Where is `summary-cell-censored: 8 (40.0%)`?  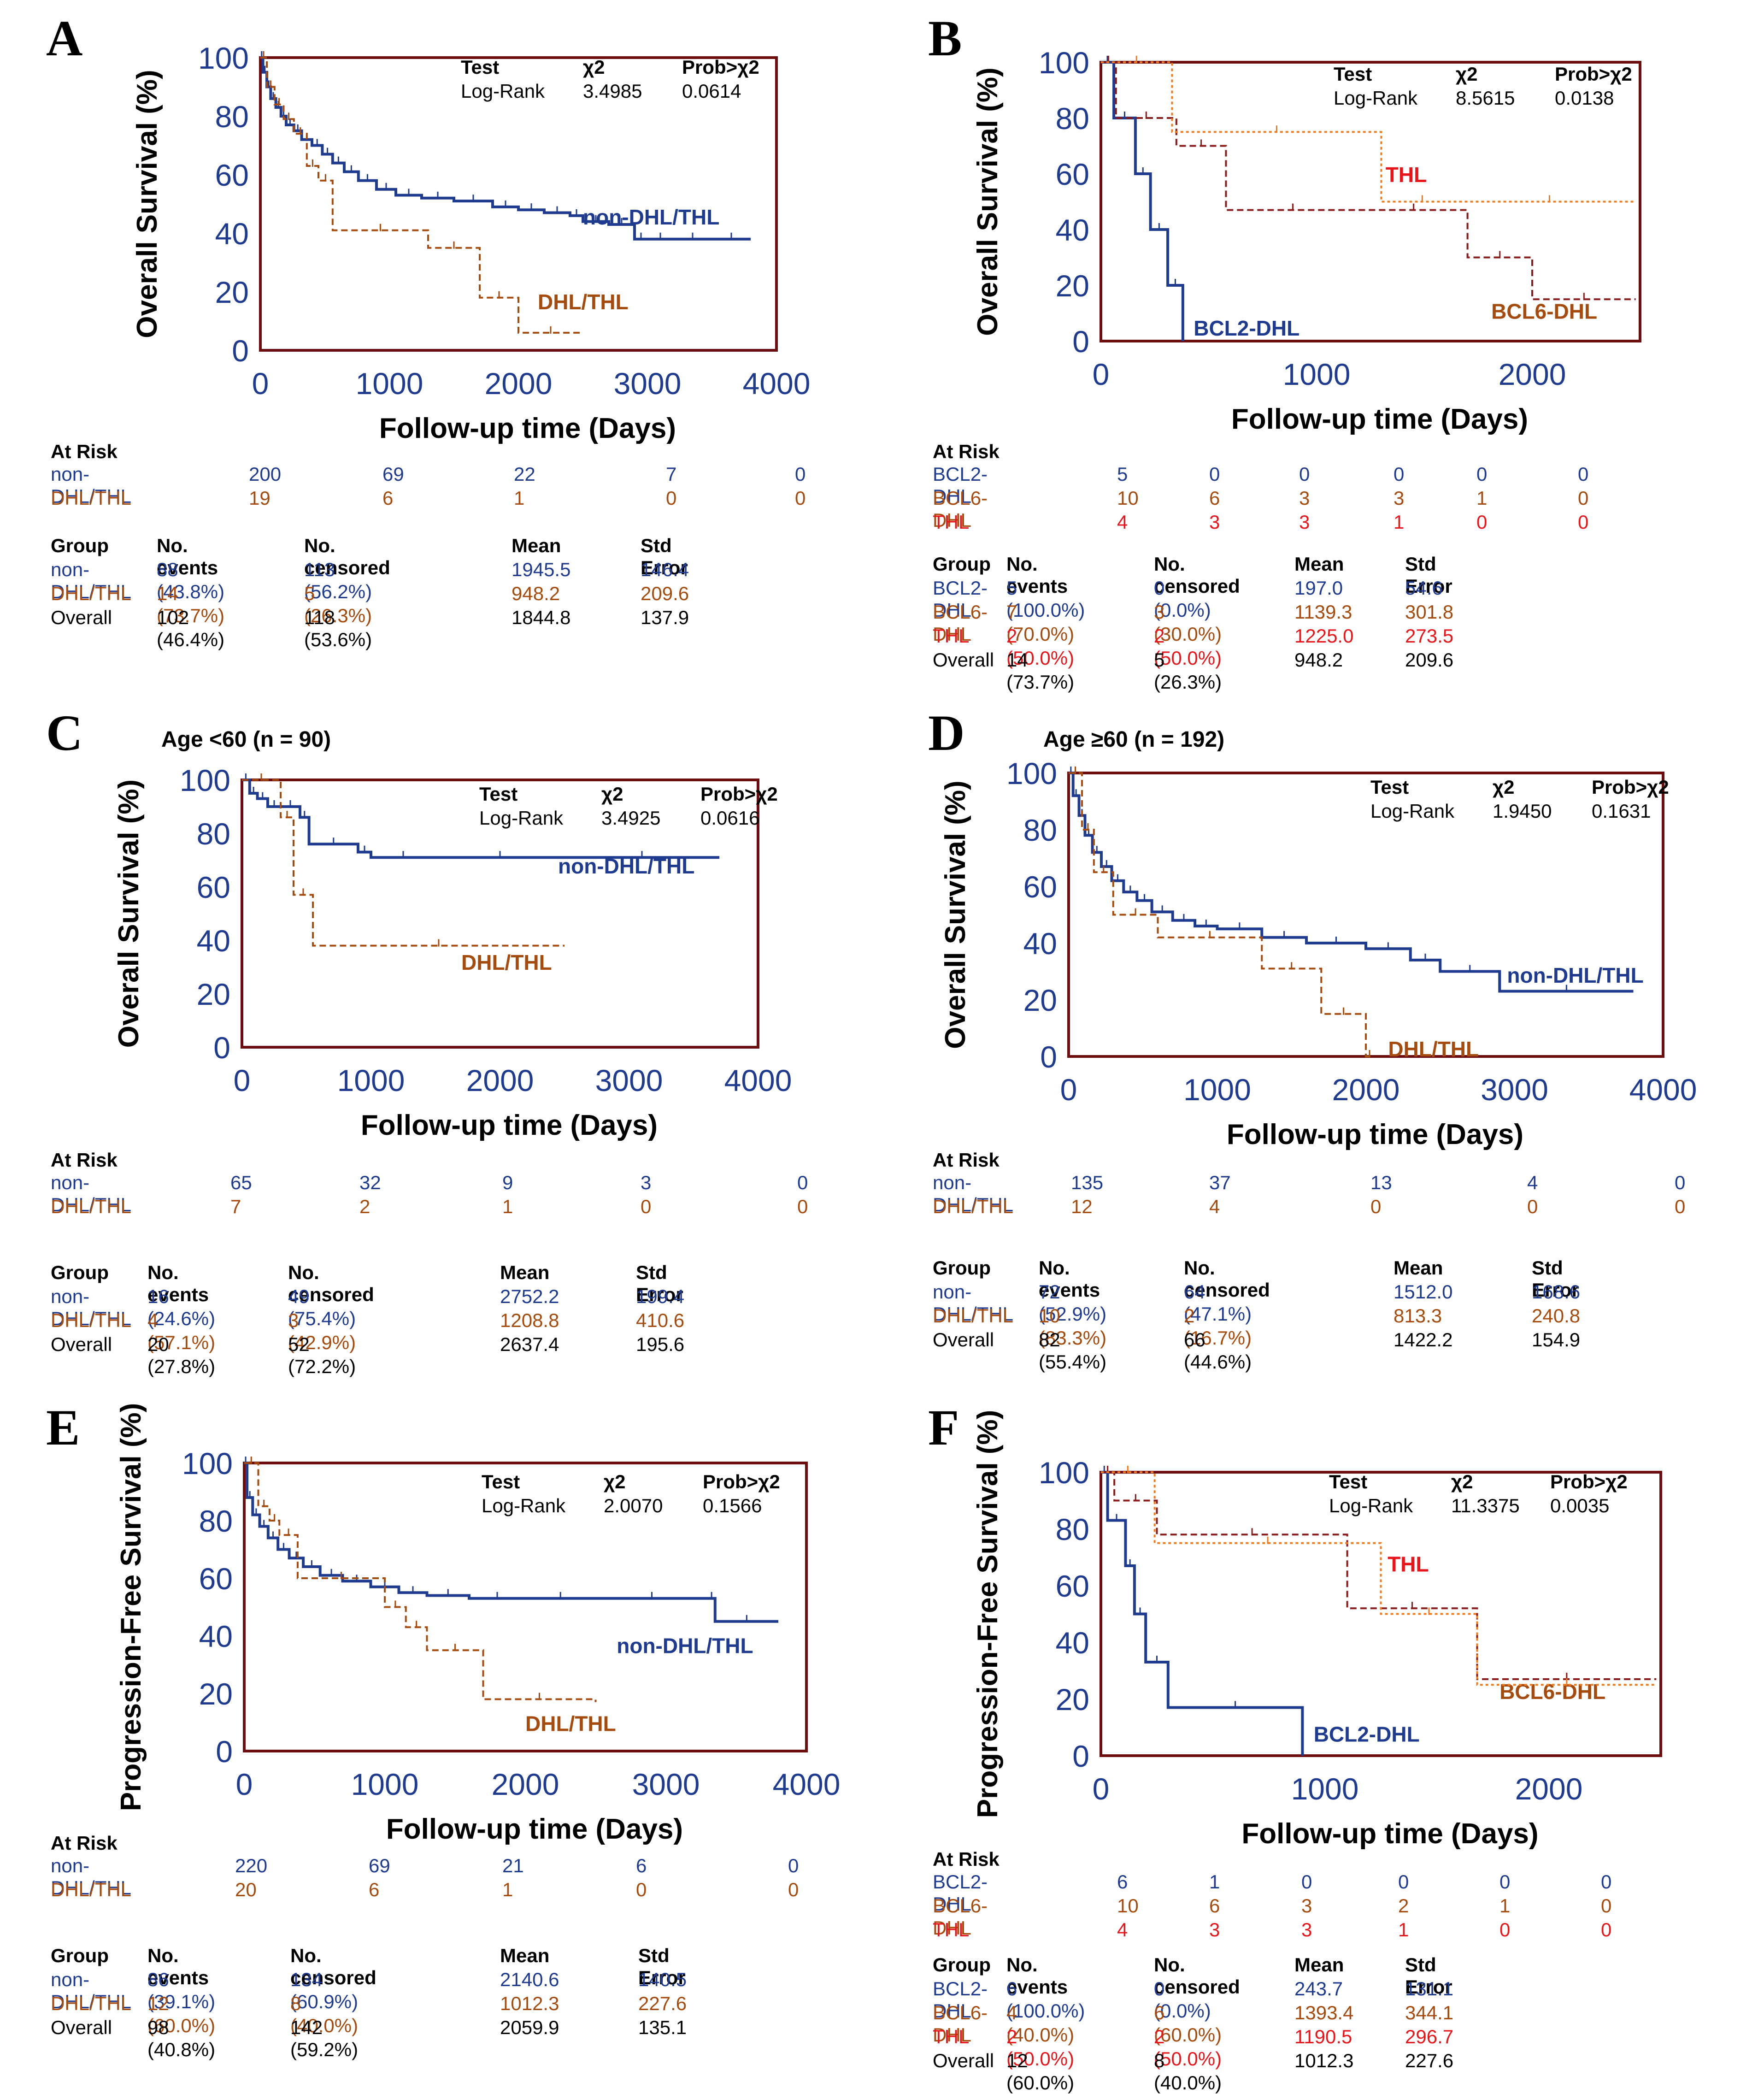
summary-cell-censored: 8 (40.0%) is located at coordinates (1188, 2072).